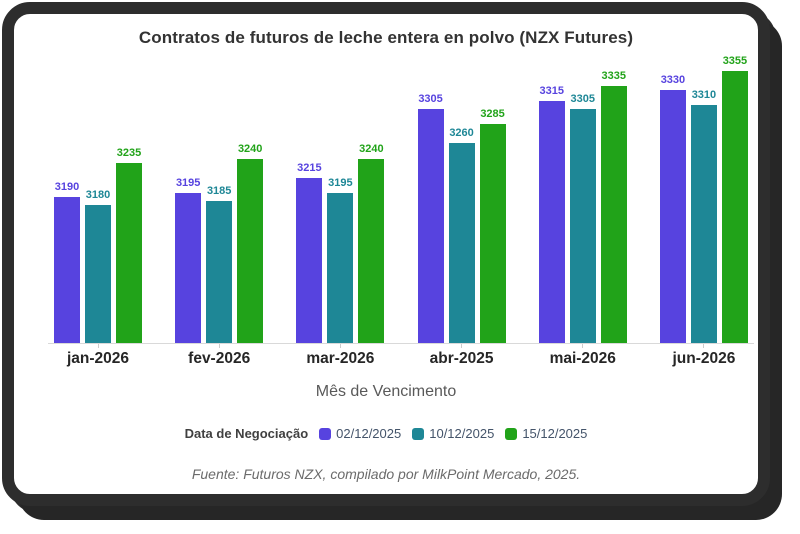 Image resolution: width=800 pixels, height=534 pixels. I want to click on x-axis-label: mar-2026, so click(340, 358).